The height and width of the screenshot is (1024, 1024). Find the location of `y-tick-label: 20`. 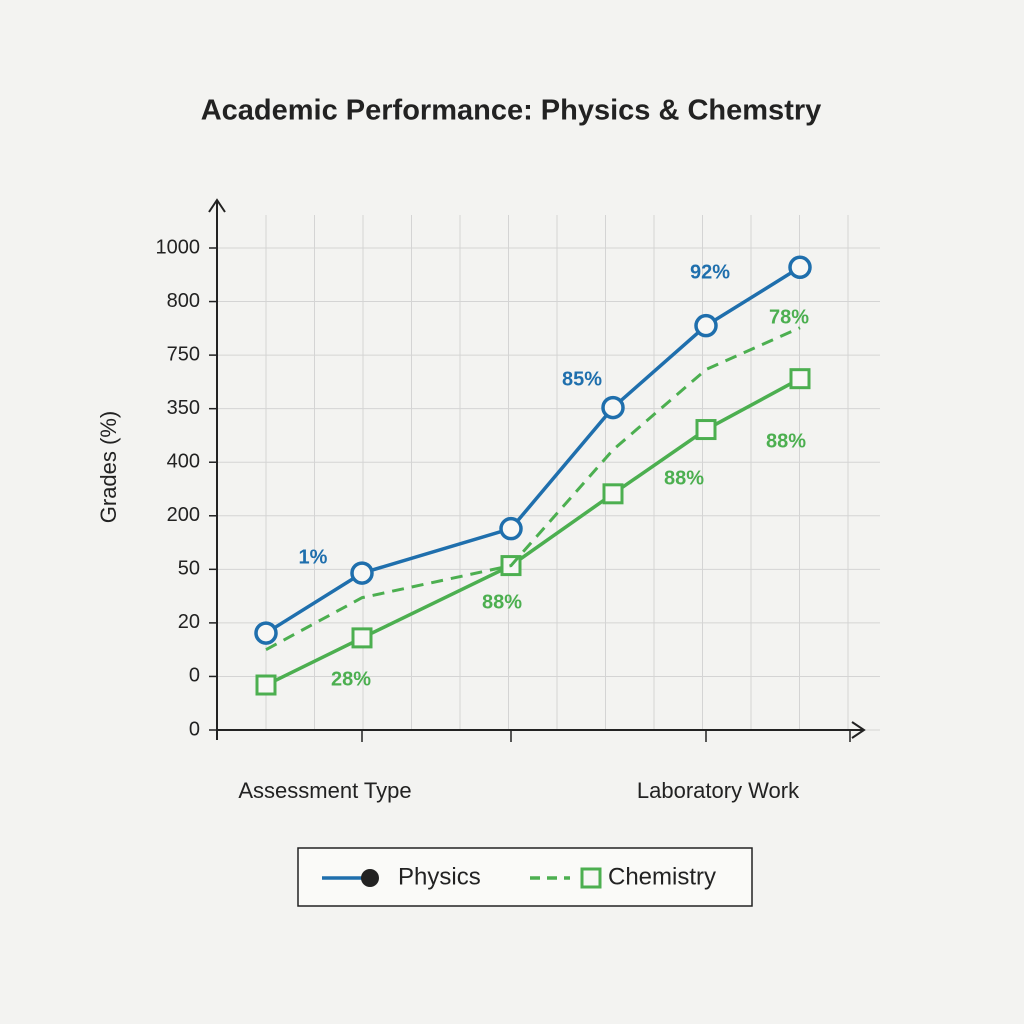

y-tick-label: 20 is located at coordinates (189, 622).